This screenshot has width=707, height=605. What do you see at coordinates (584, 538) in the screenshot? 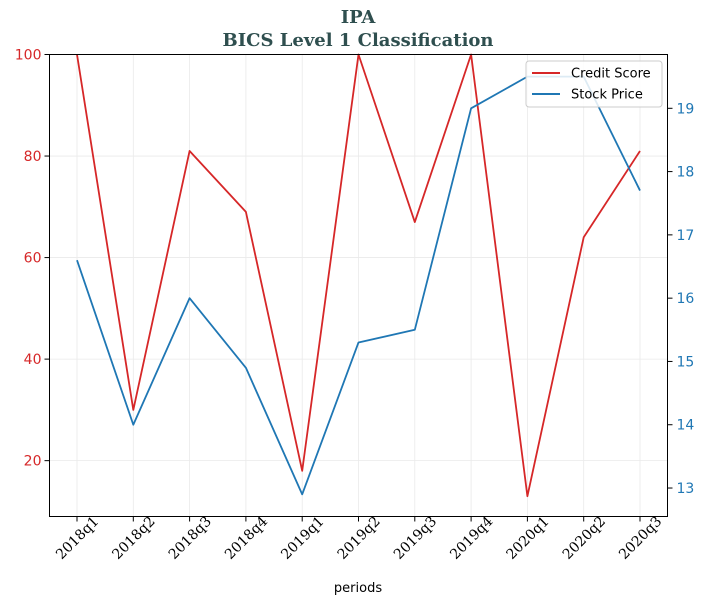
I see `x-tick-label: 2020q2` at bounding box center [584, 538].